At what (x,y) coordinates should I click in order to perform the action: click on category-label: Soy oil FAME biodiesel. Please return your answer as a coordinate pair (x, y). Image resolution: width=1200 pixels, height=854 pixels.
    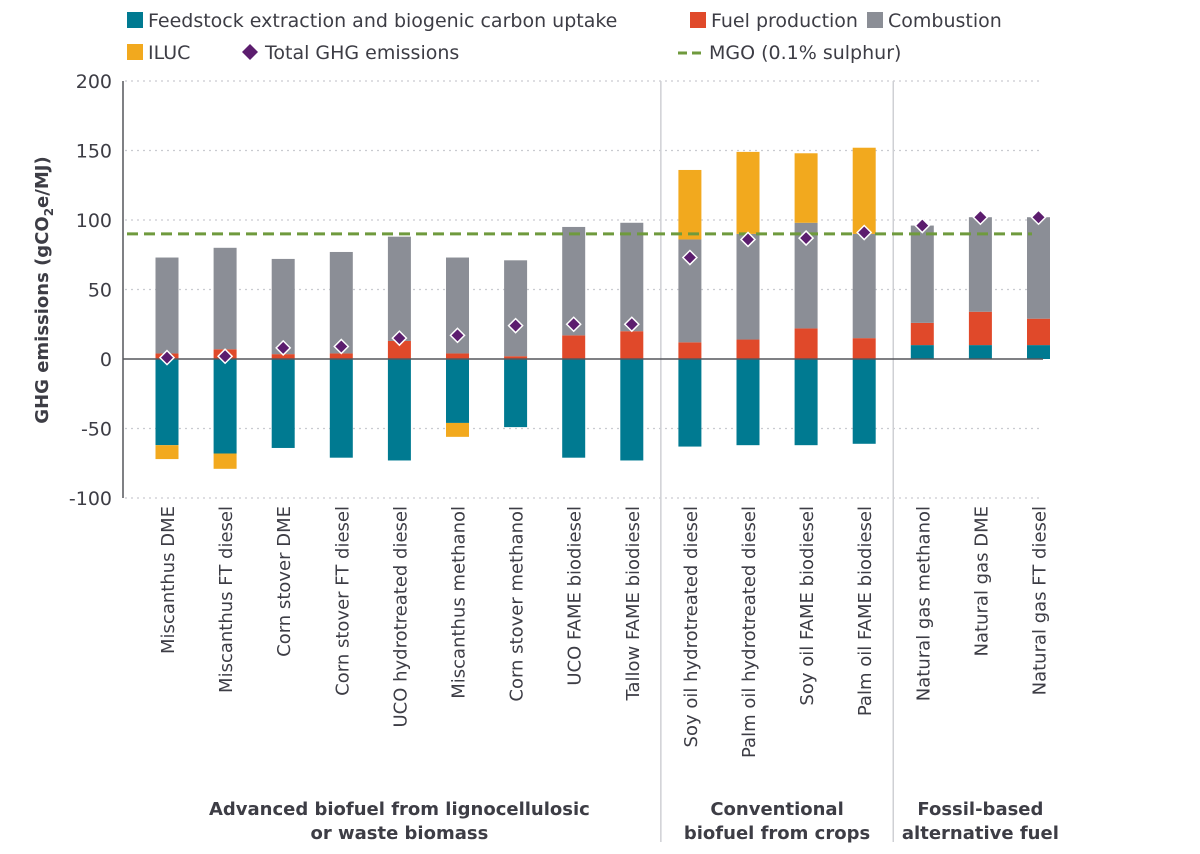
    Looking at the image, I should click on (807, 606).